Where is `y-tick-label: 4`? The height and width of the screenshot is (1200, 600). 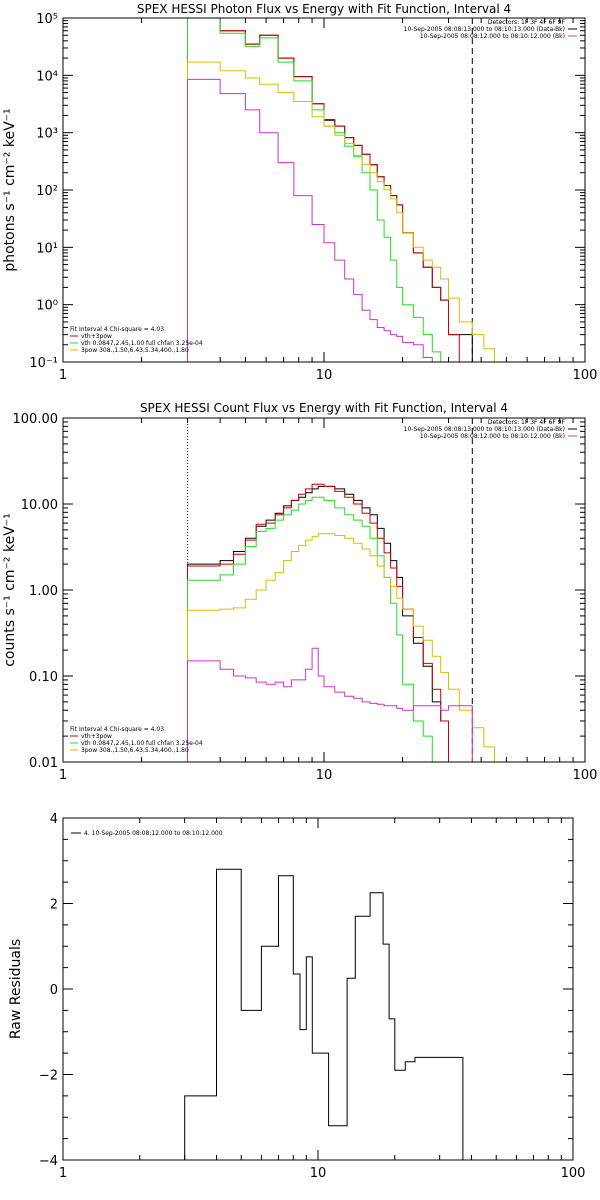
y-tick-label: 4 is located at coordinates (54, 819).